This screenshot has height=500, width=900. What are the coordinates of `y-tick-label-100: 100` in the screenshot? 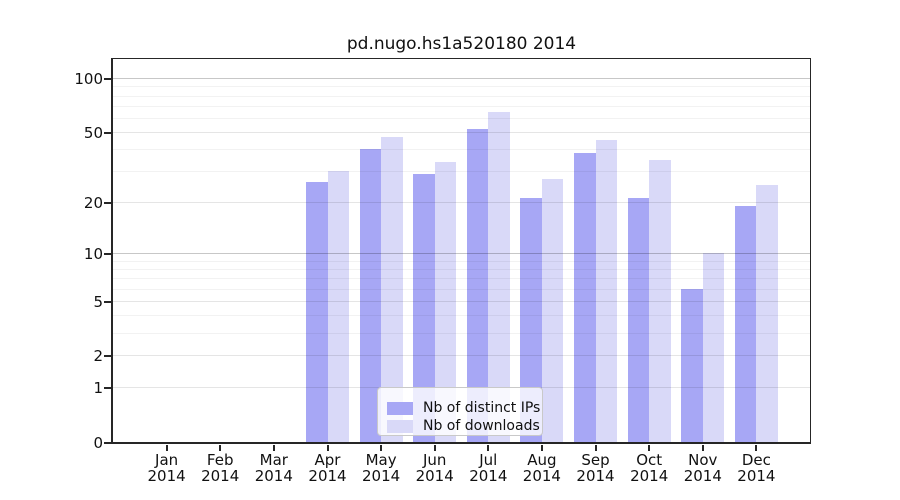 It's located at (88, 79).